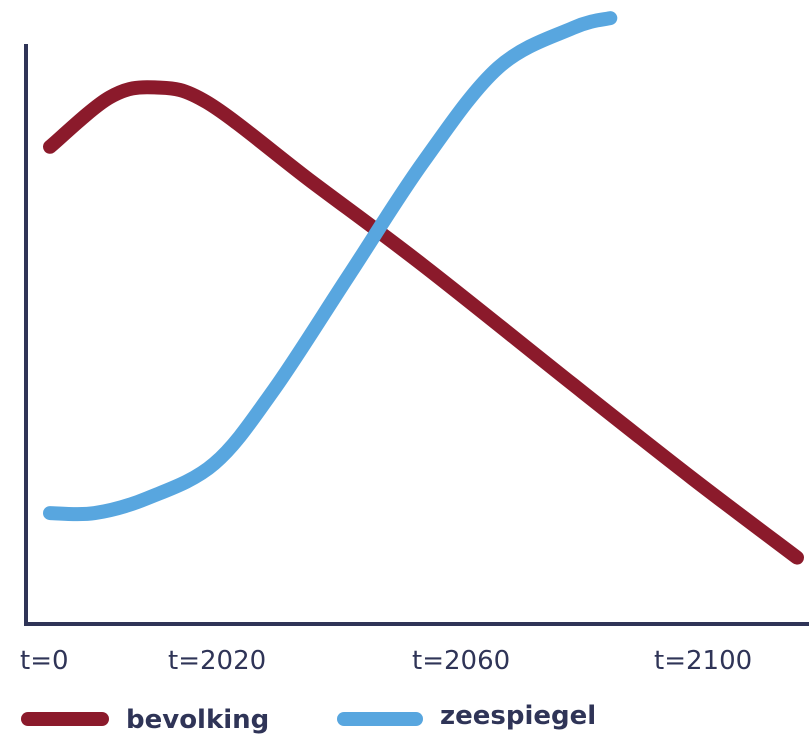 This screenshot has width=809, height=737. I want to click on x-tick-label: t=2060, so click(461, 661).